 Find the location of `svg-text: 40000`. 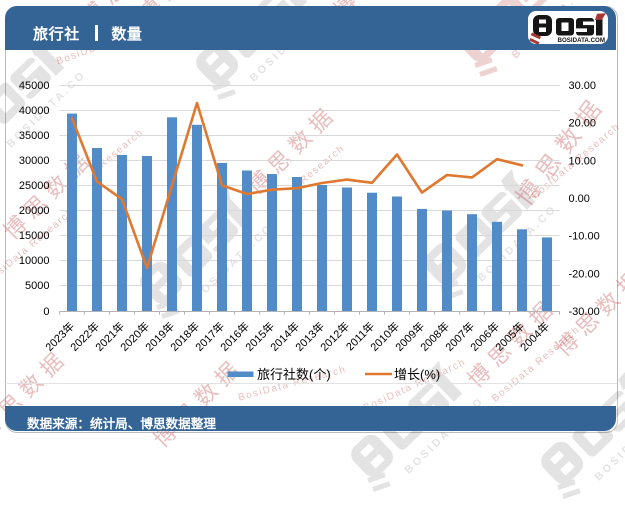

svg-text: 40000 is located at coordinates (34, 111).